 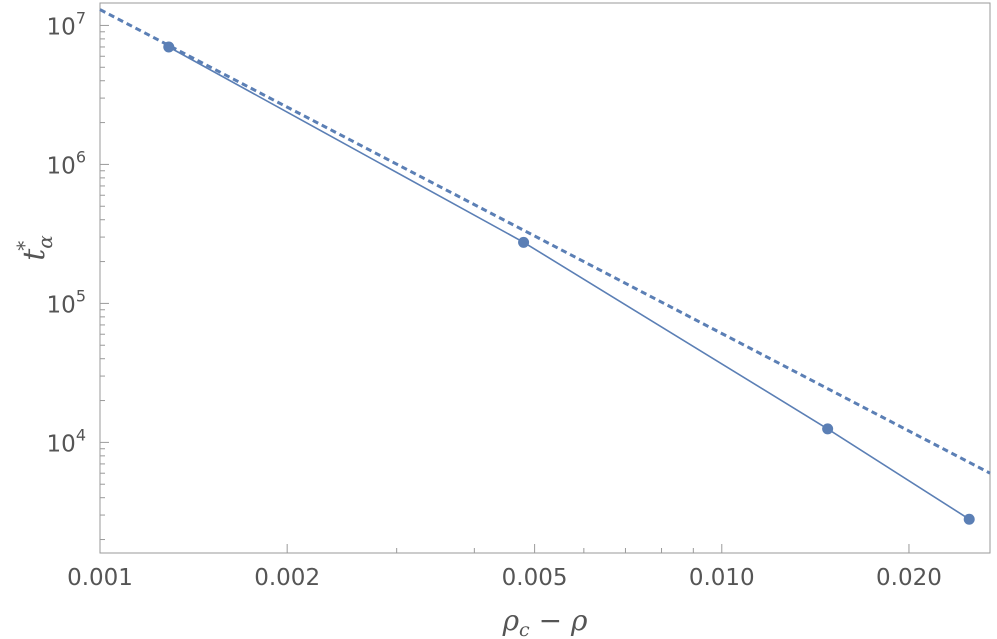 What do you see at coordinates (81, 295) in the screenshot?
I see `y-tick-exponent: 5` at bounding box center [81, 295].